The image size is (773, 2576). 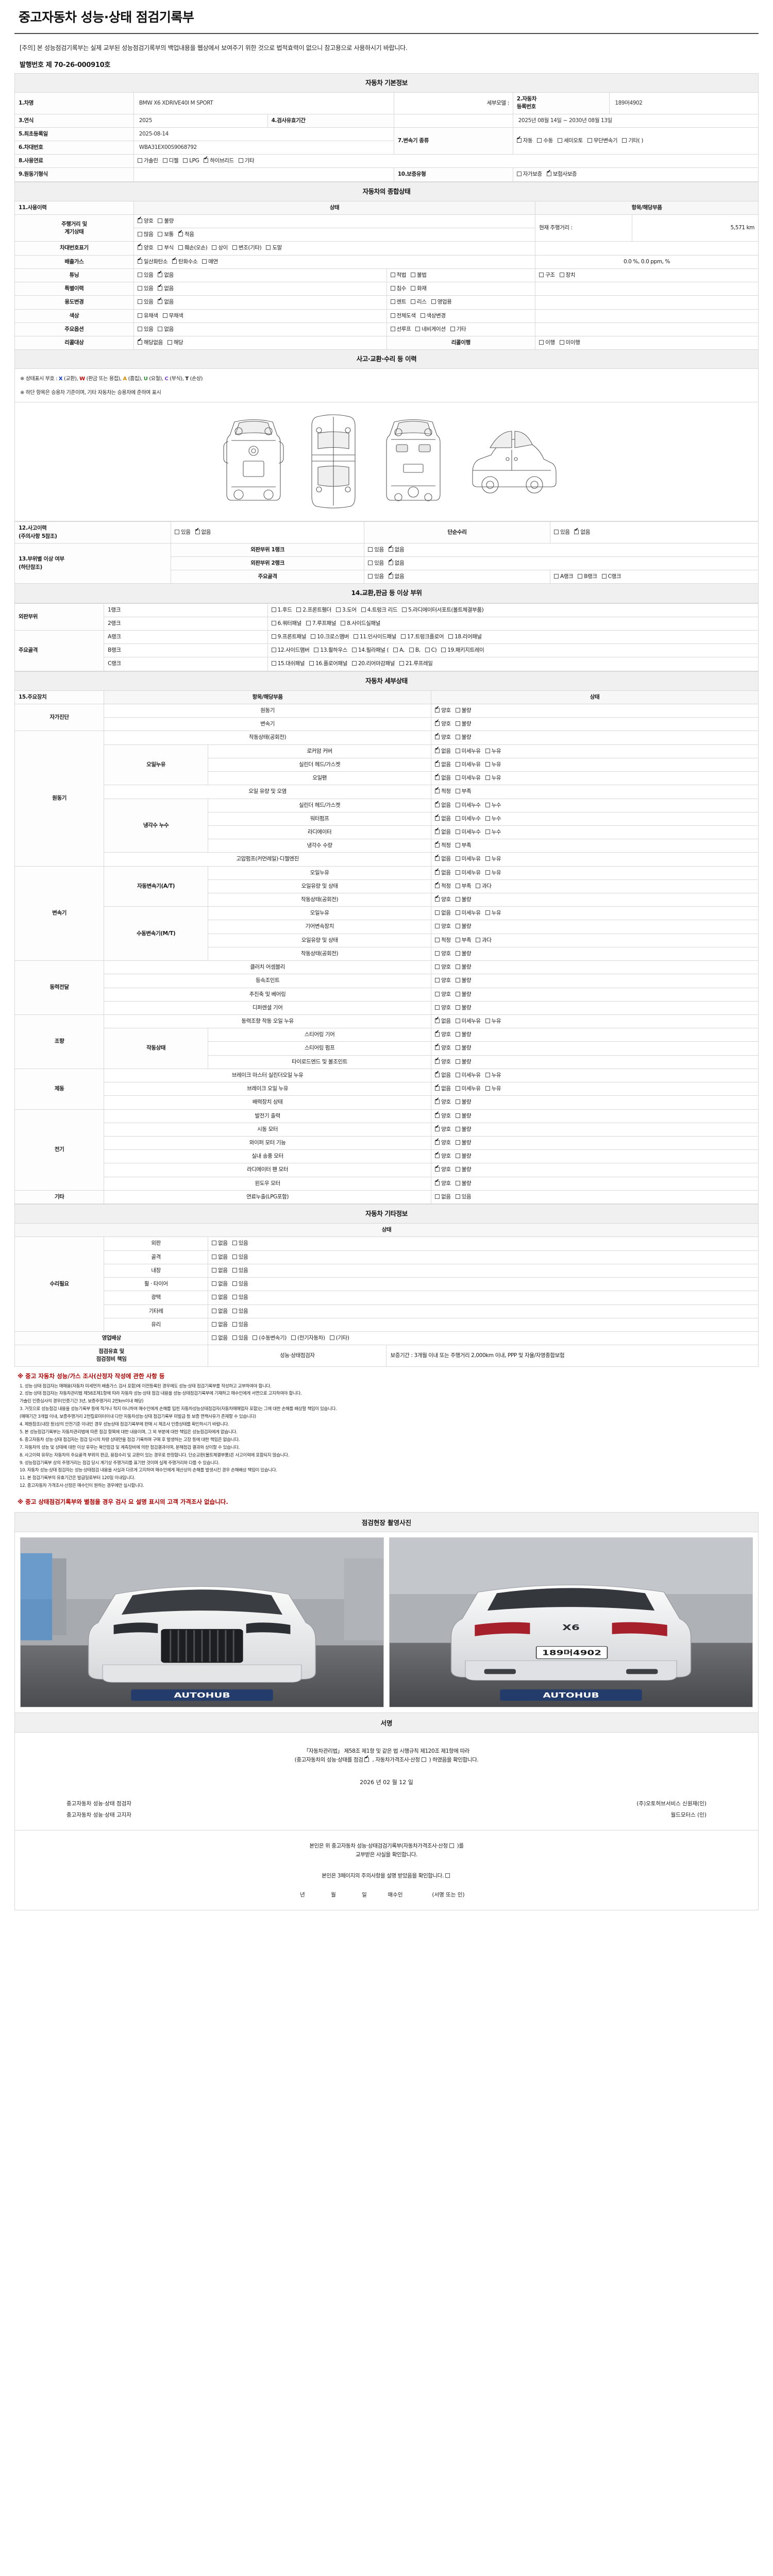 What do you see at coordinates (547, 275) in the screenshot?
I see `tuning-c-list-option-0: 구조` at bounding box center [547, 275].